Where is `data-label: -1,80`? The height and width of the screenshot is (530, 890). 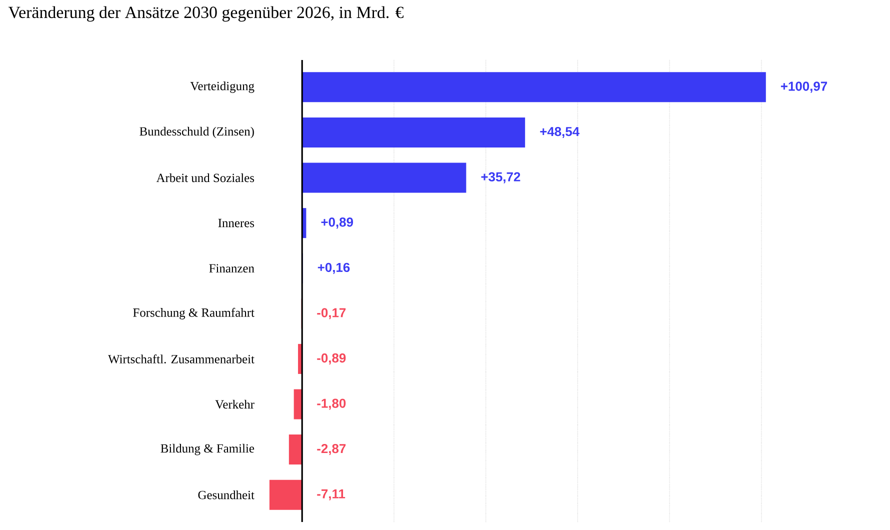
data-label: -1,80 is located at coordinates (331, 404).